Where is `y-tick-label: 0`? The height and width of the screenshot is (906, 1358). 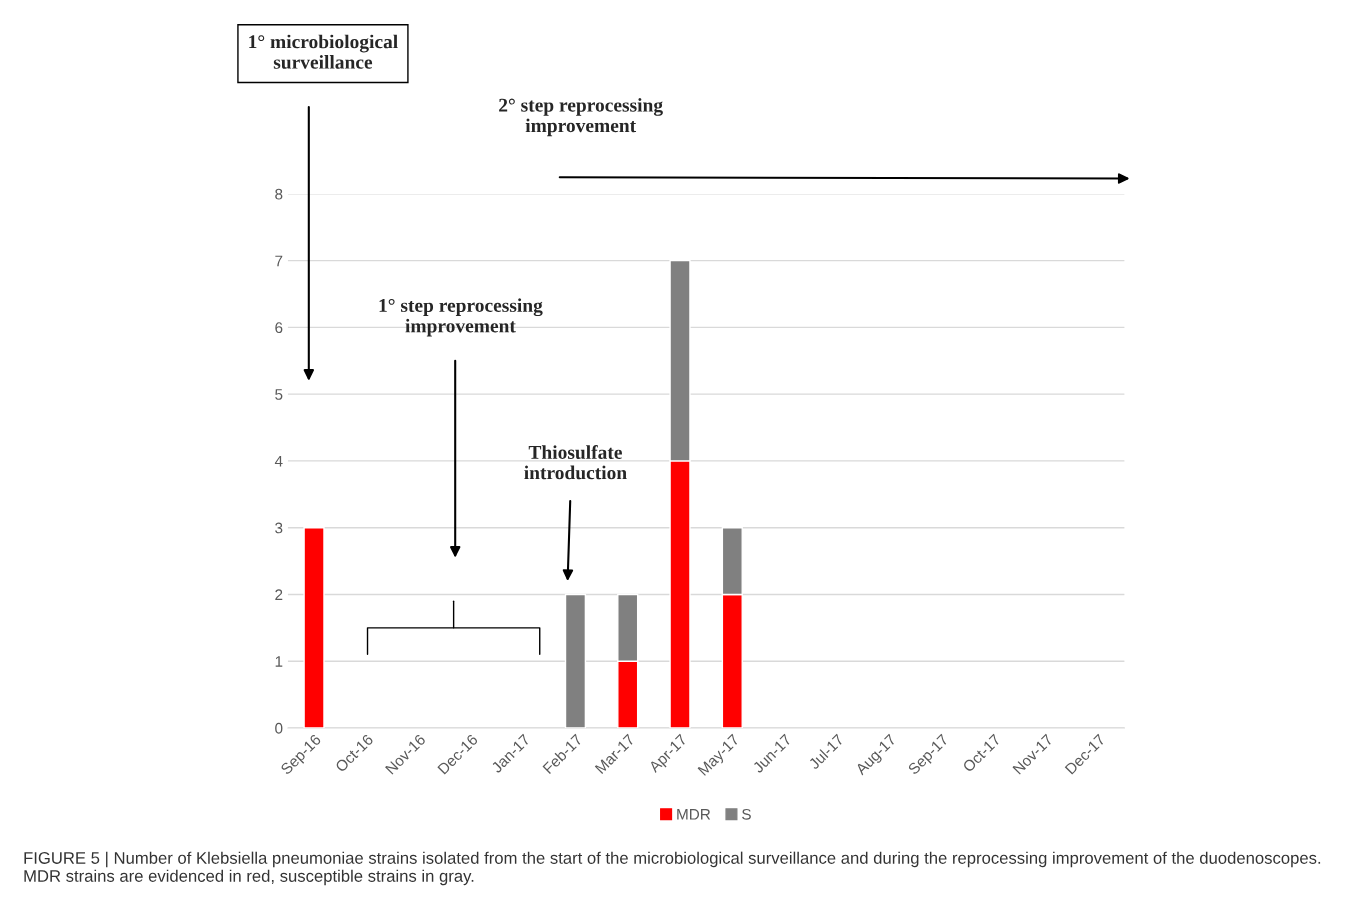
y-tick-label: 0 is located at coordinates (279, 728).